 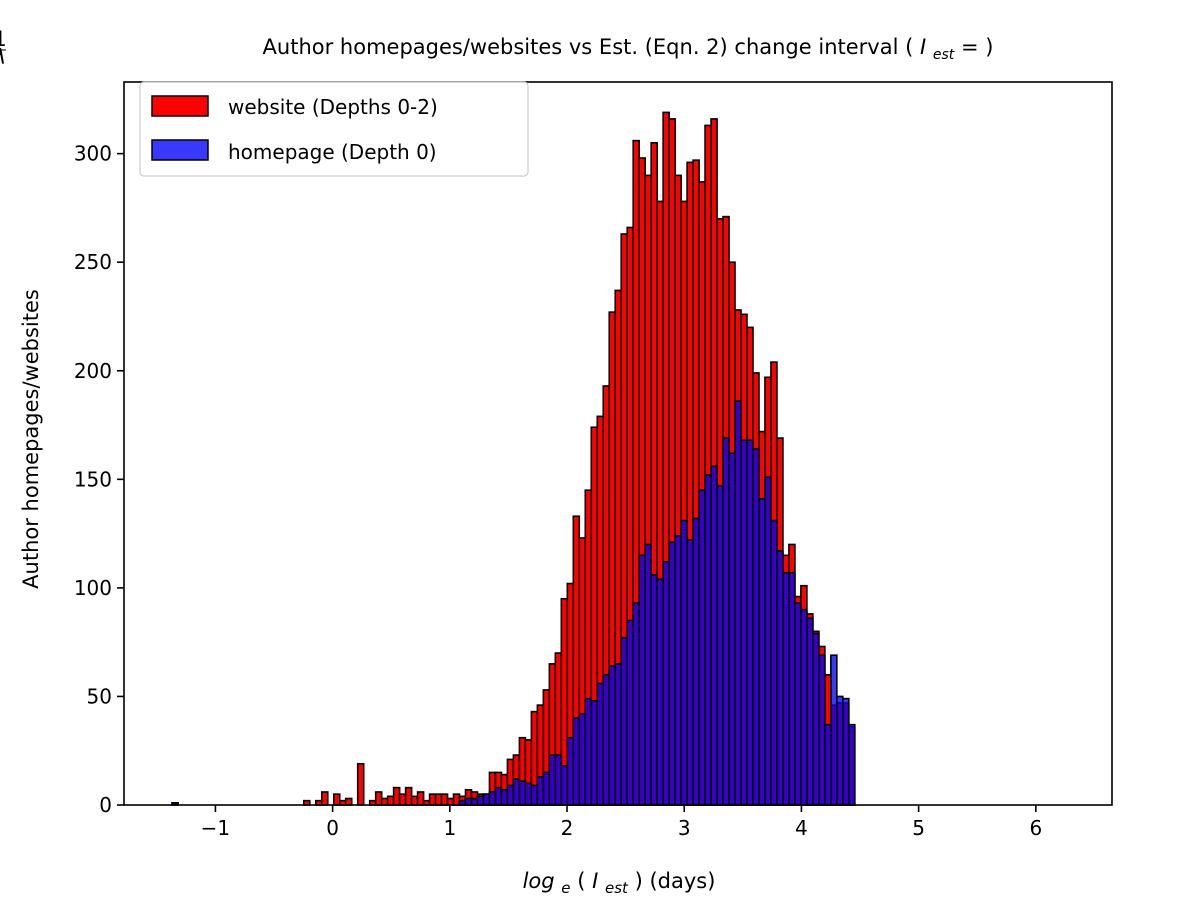 What do you see at coordinates (621, 822) in the screenshot?
I see `x-axis: −1 0 1 2 3 4 5 6` at bounding box center [621, 822].